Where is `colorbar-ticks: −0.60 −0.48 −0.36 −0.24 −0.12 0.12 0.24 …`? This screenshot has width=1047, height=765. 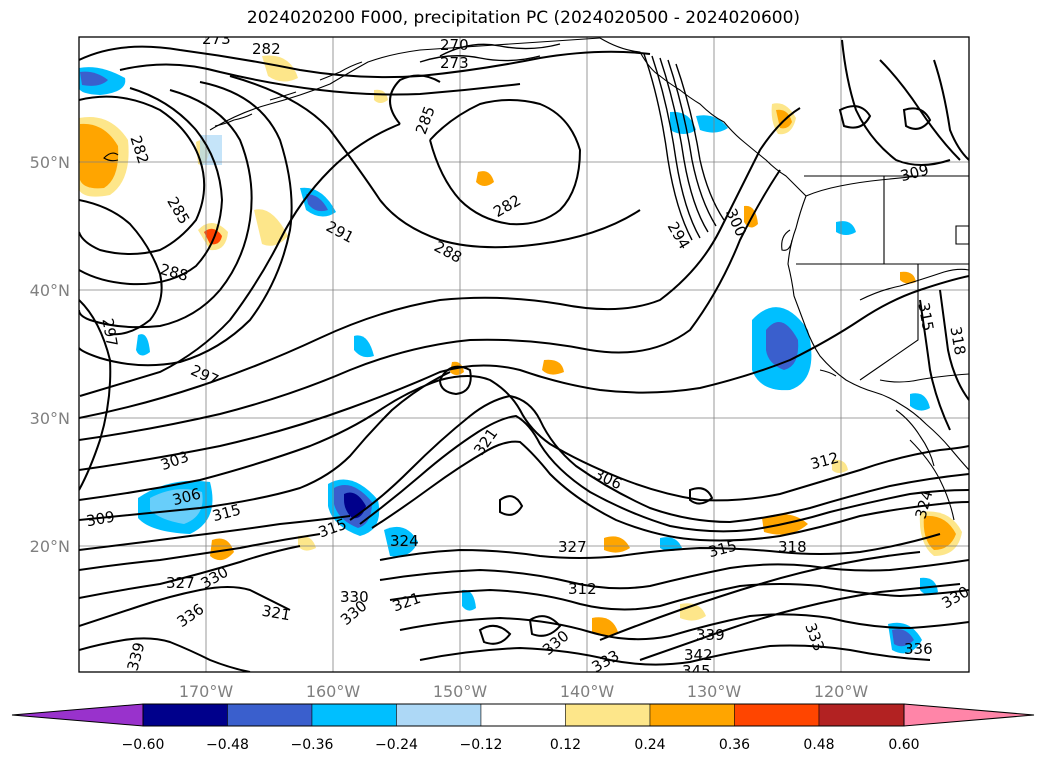 colorbar-ticks: −0.60 −0.48 −0.36 −0.24 −0.12 0.12 0.24 … is located at coordinates (521, 745).